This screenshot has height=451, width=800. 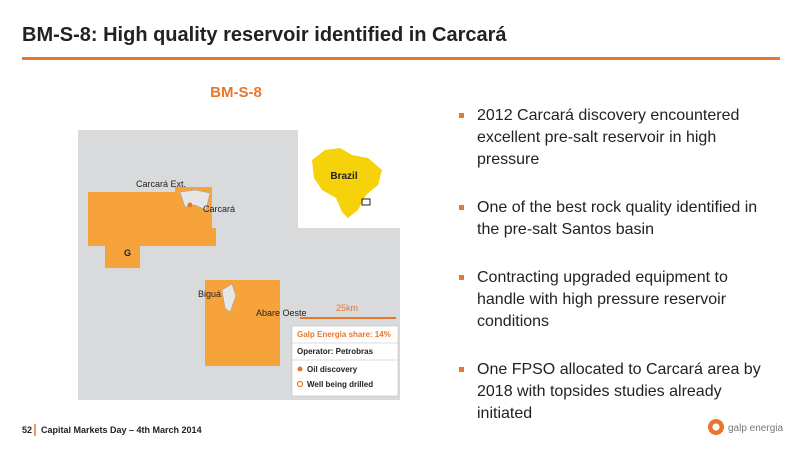 What do you see at coordinates (332, 369) in the screenshot?
I see `legend-item: Oil discovery` at bounding box center [332, 369].